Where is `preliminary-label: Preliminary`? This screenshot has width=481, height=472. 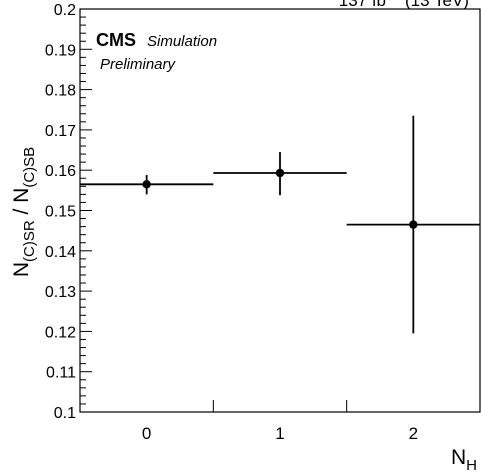 preliminary-label: Preliminary is located at coordinates (138, 64).